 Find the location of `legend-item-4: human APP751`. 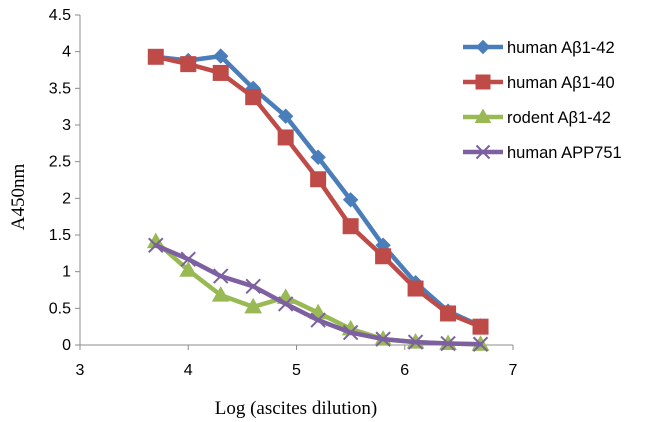

legend-item-4: human APP751 is located at coordinates (542, 153).